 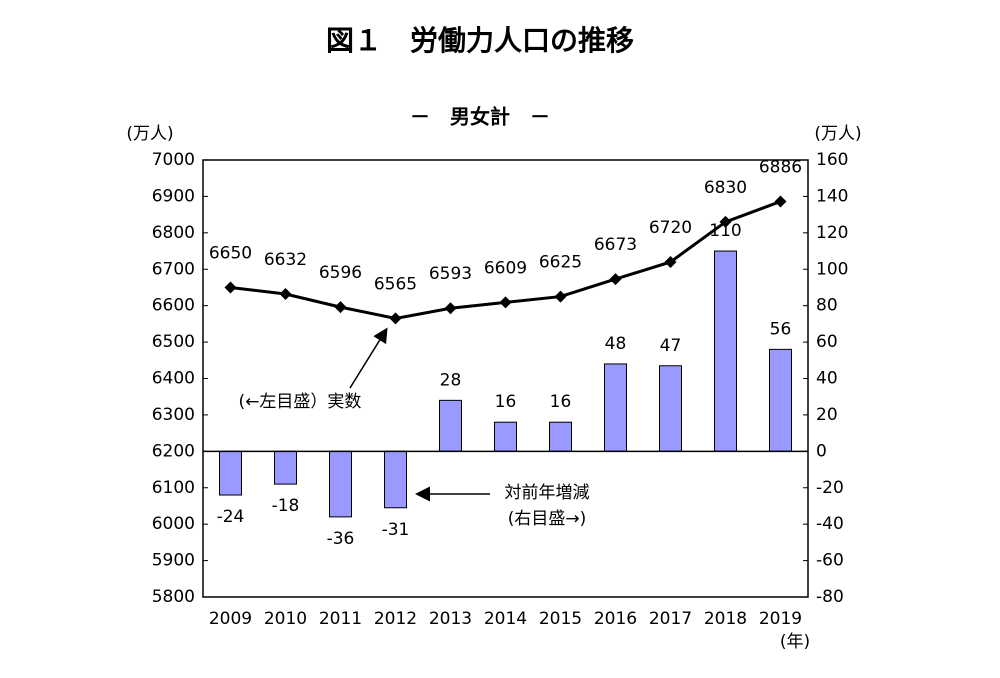 What do you see at coordinates (616, 344) in the screenshot?
I see `data-label: 48` at bounding box center [616, 344].